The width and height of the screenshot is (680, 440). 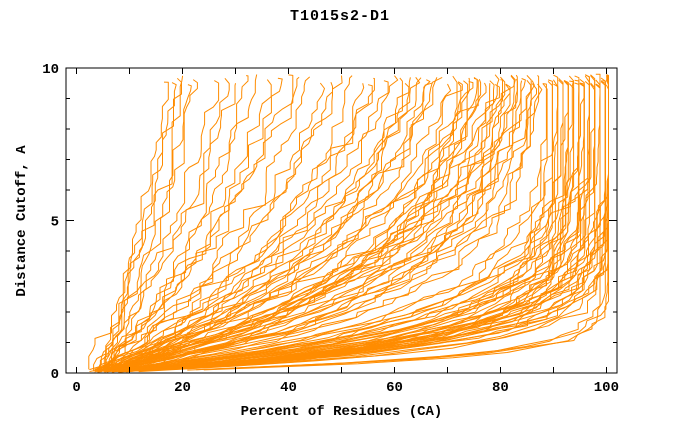 I want to click on y-axis-title: Distance Cutoff, A, so click(x=22, y=221).